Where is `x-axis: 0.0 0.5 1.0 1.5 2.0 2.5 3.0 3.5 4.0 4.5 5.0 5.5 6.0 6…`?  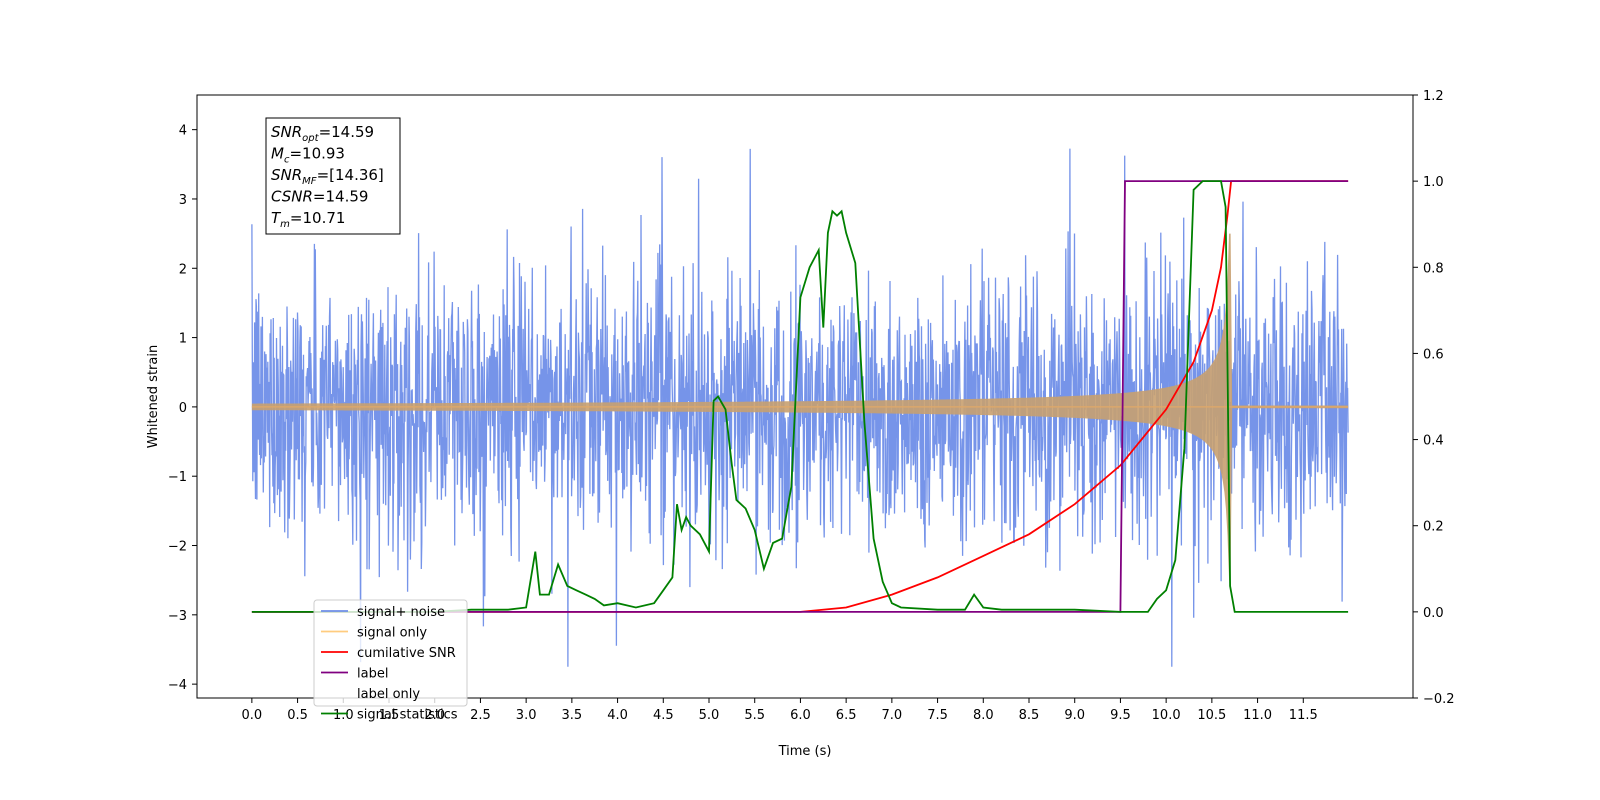 x-axis: 0.0 0.5 1.0 1.5 2.0 2.5 3.0 3.5 4.0 4.5 5.0 5.5 6.0 6… is located at coordinates (780, 710).